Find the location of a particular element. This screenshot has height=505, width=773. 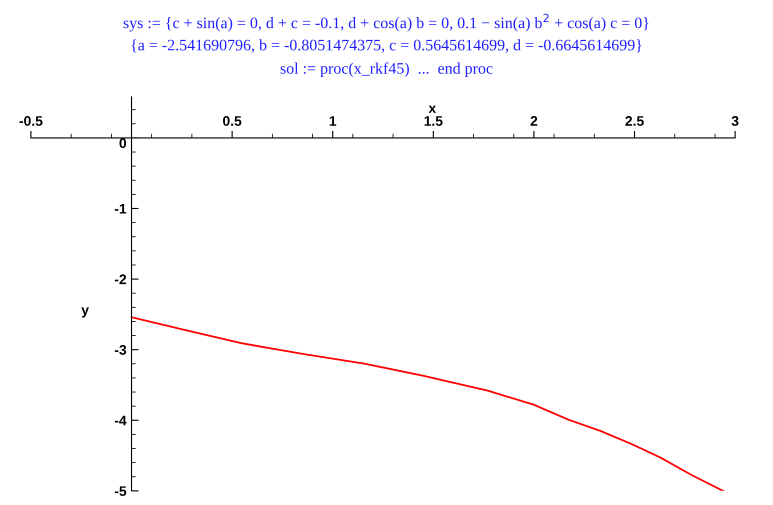

x-tick-label: 1 is located at coordinates (333, 121).